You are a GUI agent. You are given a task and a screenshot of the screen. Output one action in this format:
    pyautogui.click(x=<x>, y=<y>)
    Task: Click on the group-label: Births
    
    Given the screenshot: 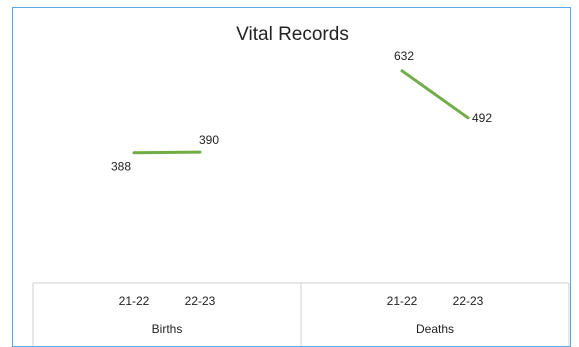 What is the action you would take?
    pyautogui.click(x=167, y=329)
    